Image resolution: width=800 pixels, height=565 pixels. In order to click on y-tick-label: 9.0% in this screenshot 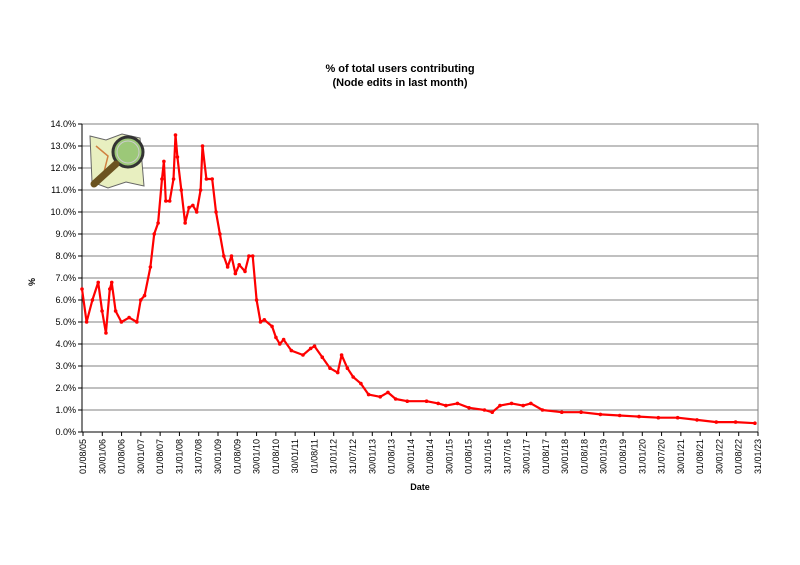, I will do `click(65, 234)`.